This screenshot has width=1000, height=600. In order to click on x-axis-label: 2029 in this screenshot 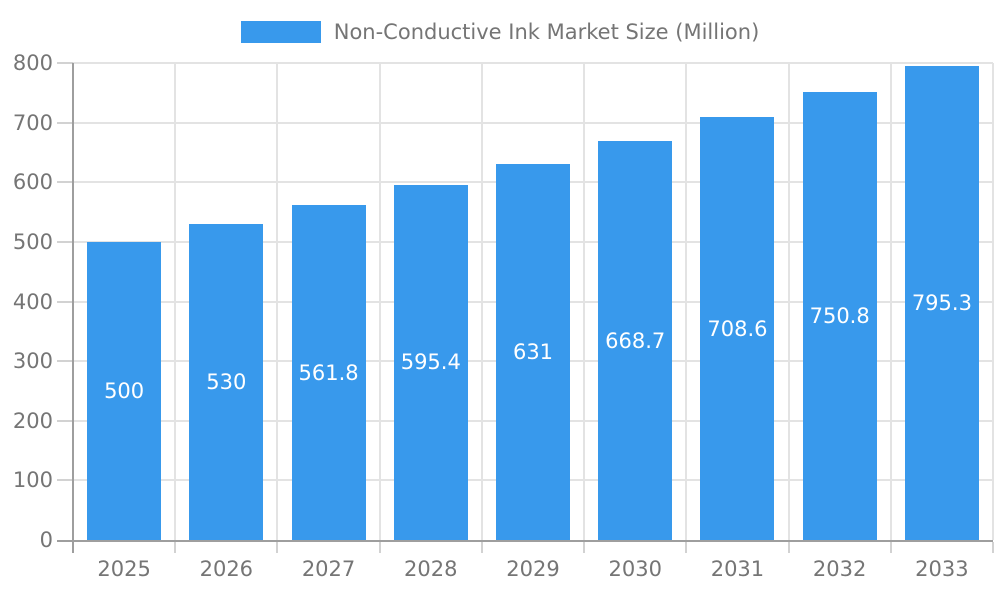, I will do `click(533, 569)`.